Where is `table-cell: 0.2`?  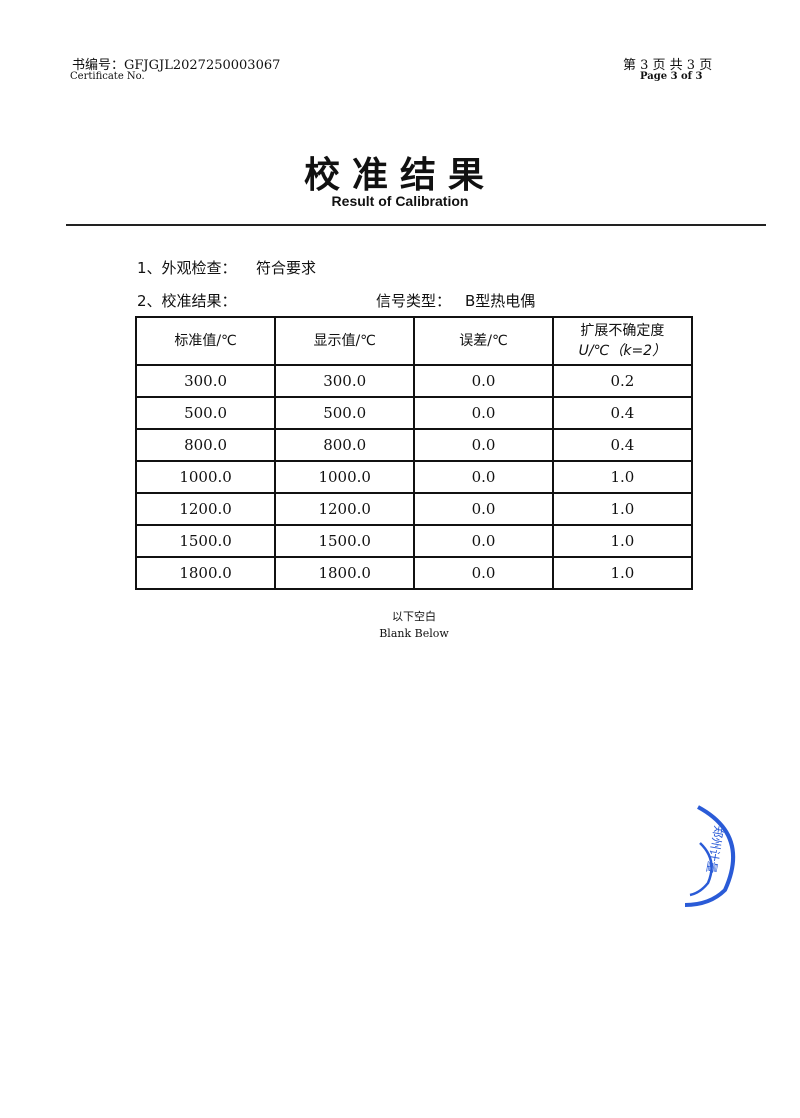 table-cell: 0.2 is located at coordinates (622, 381).